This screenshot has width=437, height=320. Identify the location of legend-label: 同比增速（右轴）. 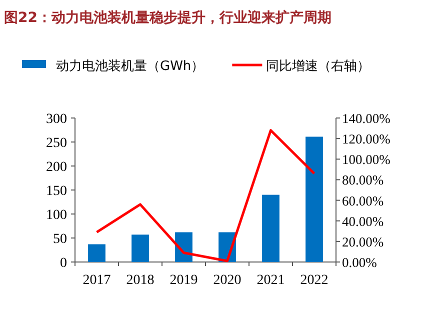
(318, 66).